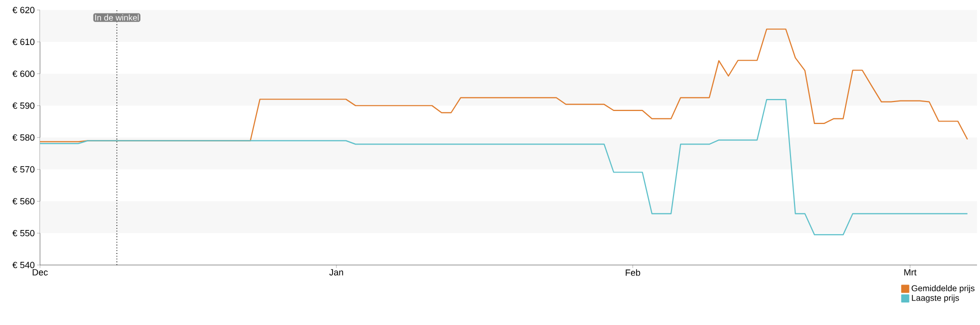 This screenshot has height=325, width=980. What do you see at coordinates (23, 73) in the screenshot?
I see `y-tick-label: € 600` at bounding box center [23, 73].